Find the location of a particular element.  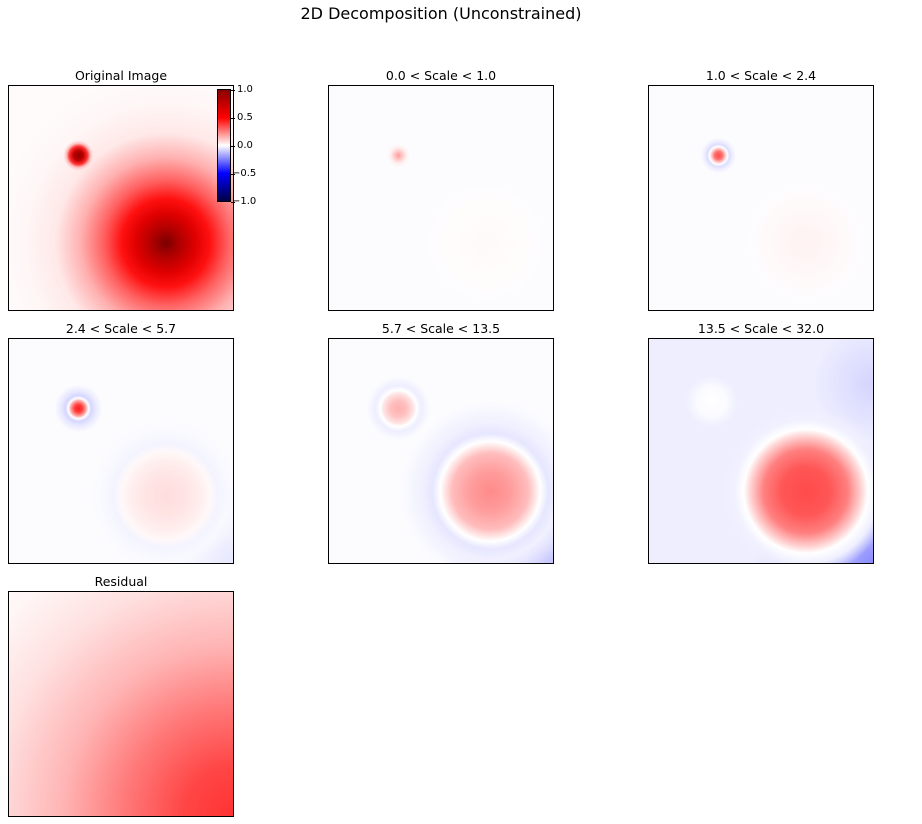

panel-title-scale-4: 13.5 < Scale < 32.0 is located at coordinates (761, 328).